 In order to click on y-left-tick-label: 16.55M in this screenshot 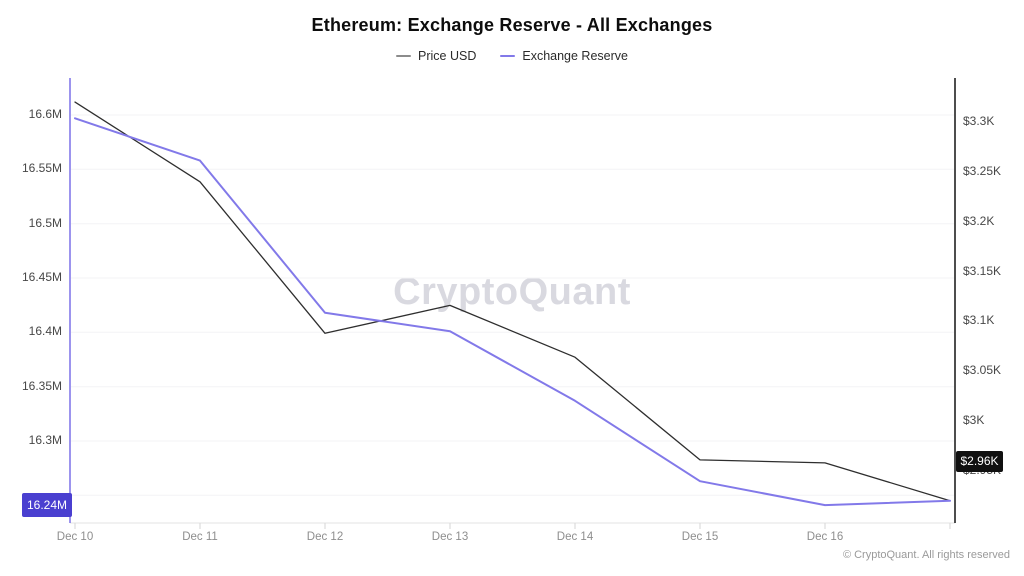, I will do `click(41, 168)`.